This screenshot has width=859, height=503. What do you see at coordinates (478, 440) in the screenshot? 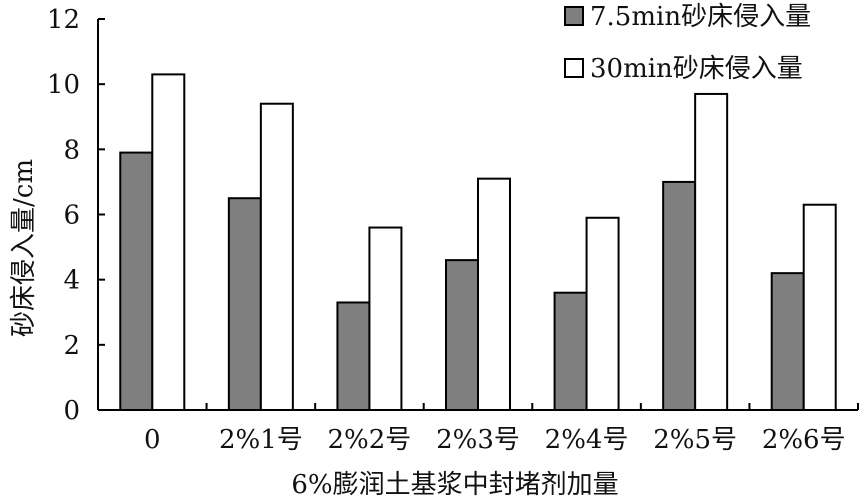
I see `x-tick-label-3: 2%3号` at bounding box center [478, 440].